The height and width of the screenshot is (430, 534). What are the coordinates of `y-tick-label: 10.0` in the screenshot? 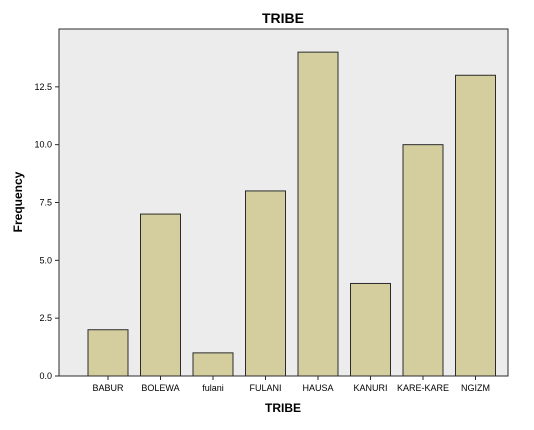 It's located at (43, 145).